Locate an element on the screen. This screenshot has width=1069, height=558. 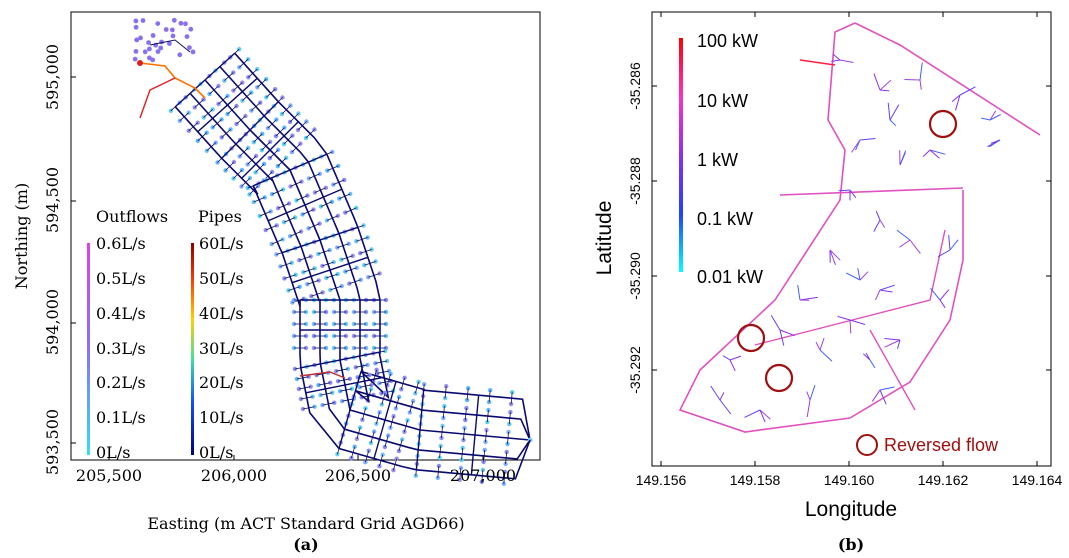
x-tick-label: 149.162 is located at coordinates (943, 480).